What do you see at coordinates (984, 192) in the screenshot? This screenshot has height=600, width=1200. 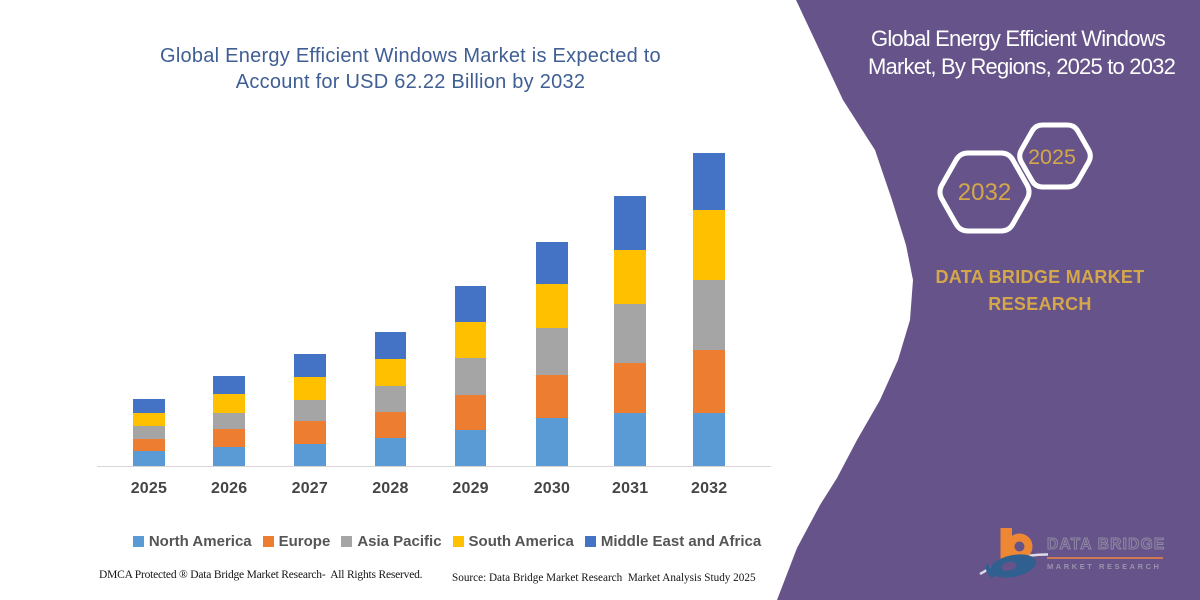 I see `svg-text: 2032` at bounding box center [984, 192].